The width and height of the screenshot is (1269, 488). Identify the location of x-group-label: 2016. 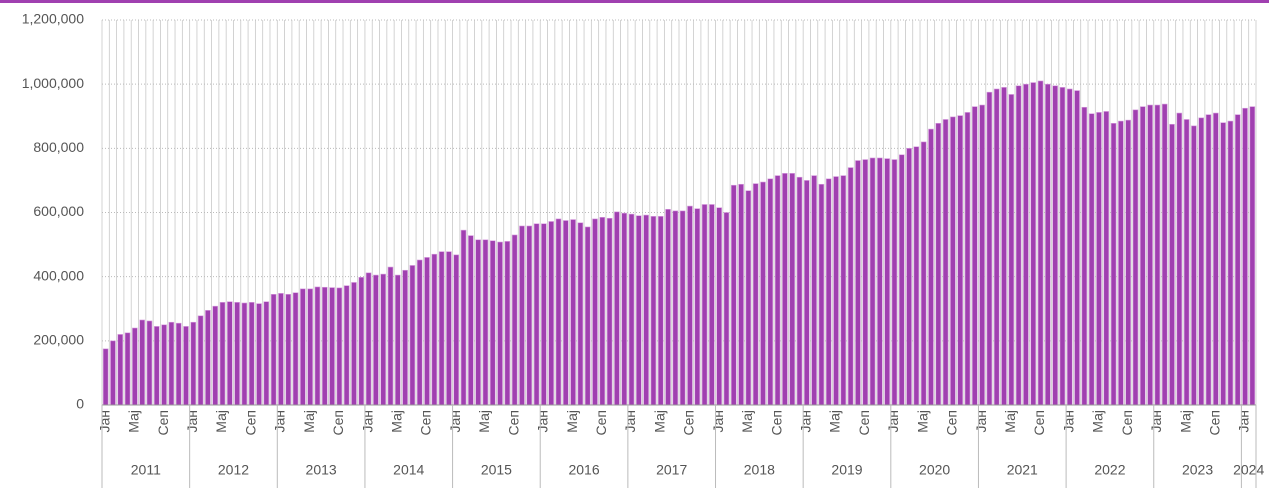
(583, 470).